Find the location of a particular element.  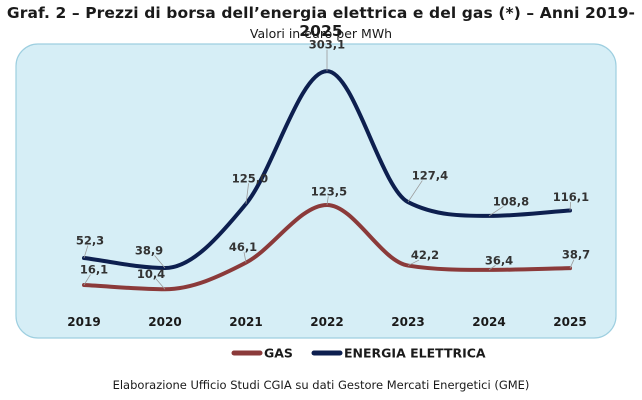

data-label-energia-elettrica: 303,1 is located at coordinates (327, 45).